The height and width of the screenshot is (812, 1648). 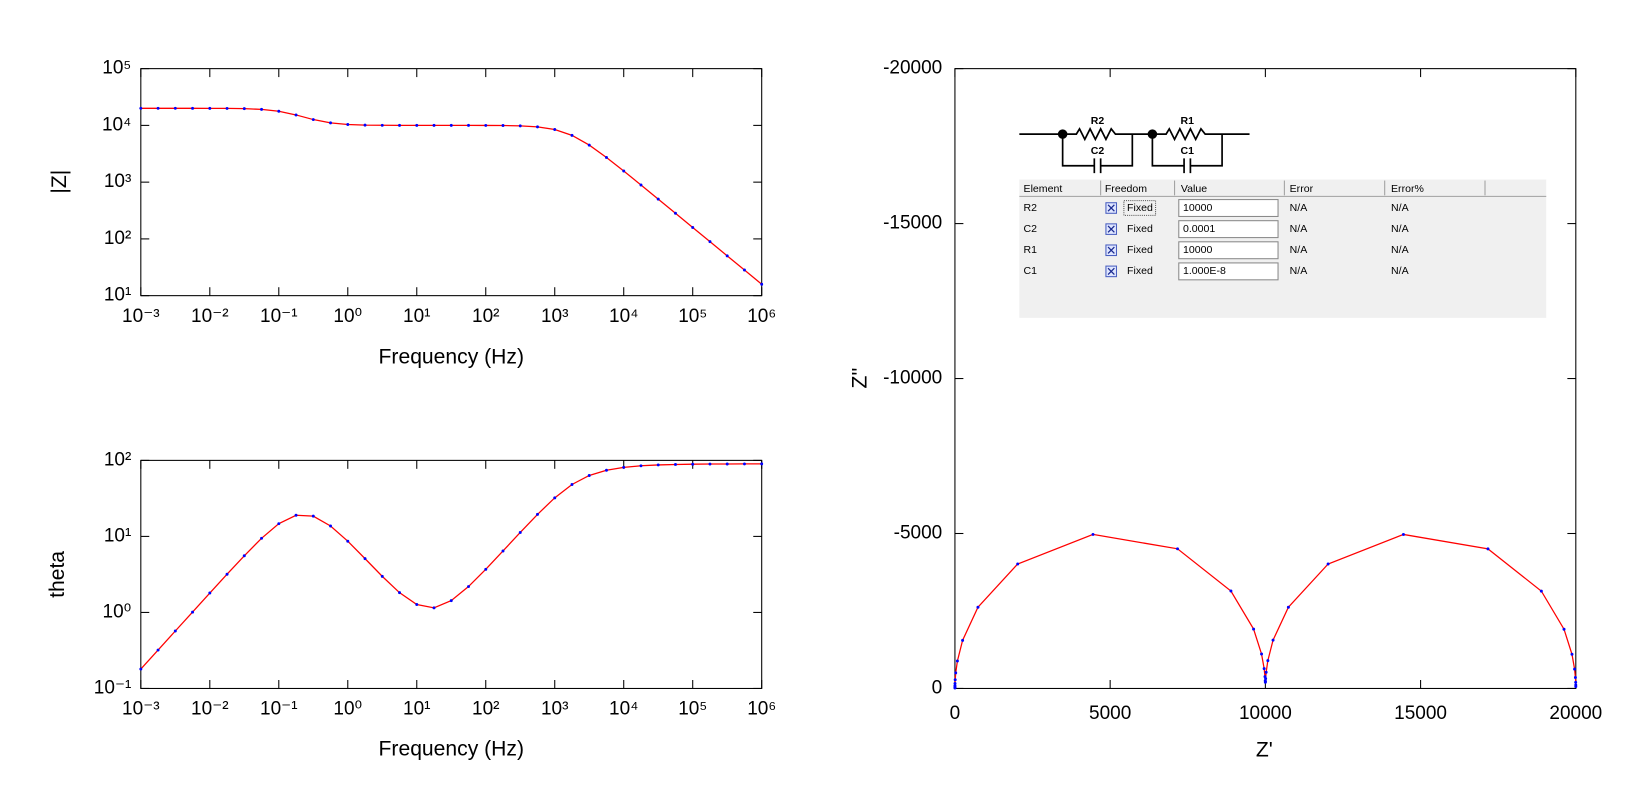 What do you see at coordinates (416, 316) in the screenshot?
I see `x-tick-label: 10¹` at bounding box center [416, 316].